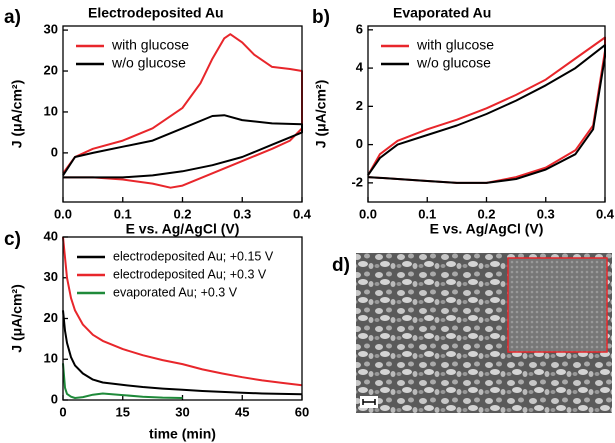  What do you see at coordinates (123, 411) in the screenshot?
I see `x-tick-label: 15` at bounding box center [123, 411].